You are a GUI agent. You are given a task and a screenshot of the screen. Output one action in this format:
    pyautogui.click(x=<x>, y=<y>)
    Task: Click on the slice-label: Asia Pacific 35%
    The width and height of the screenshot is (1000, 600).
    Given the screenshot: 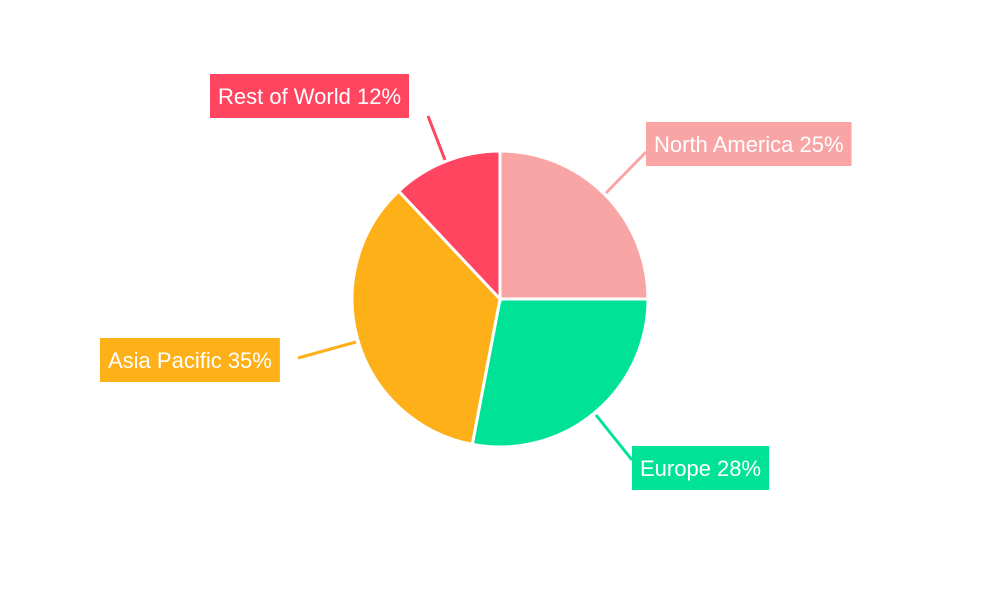 What is the action you would take?
    pyautogui.click(x=190, y=360)
    